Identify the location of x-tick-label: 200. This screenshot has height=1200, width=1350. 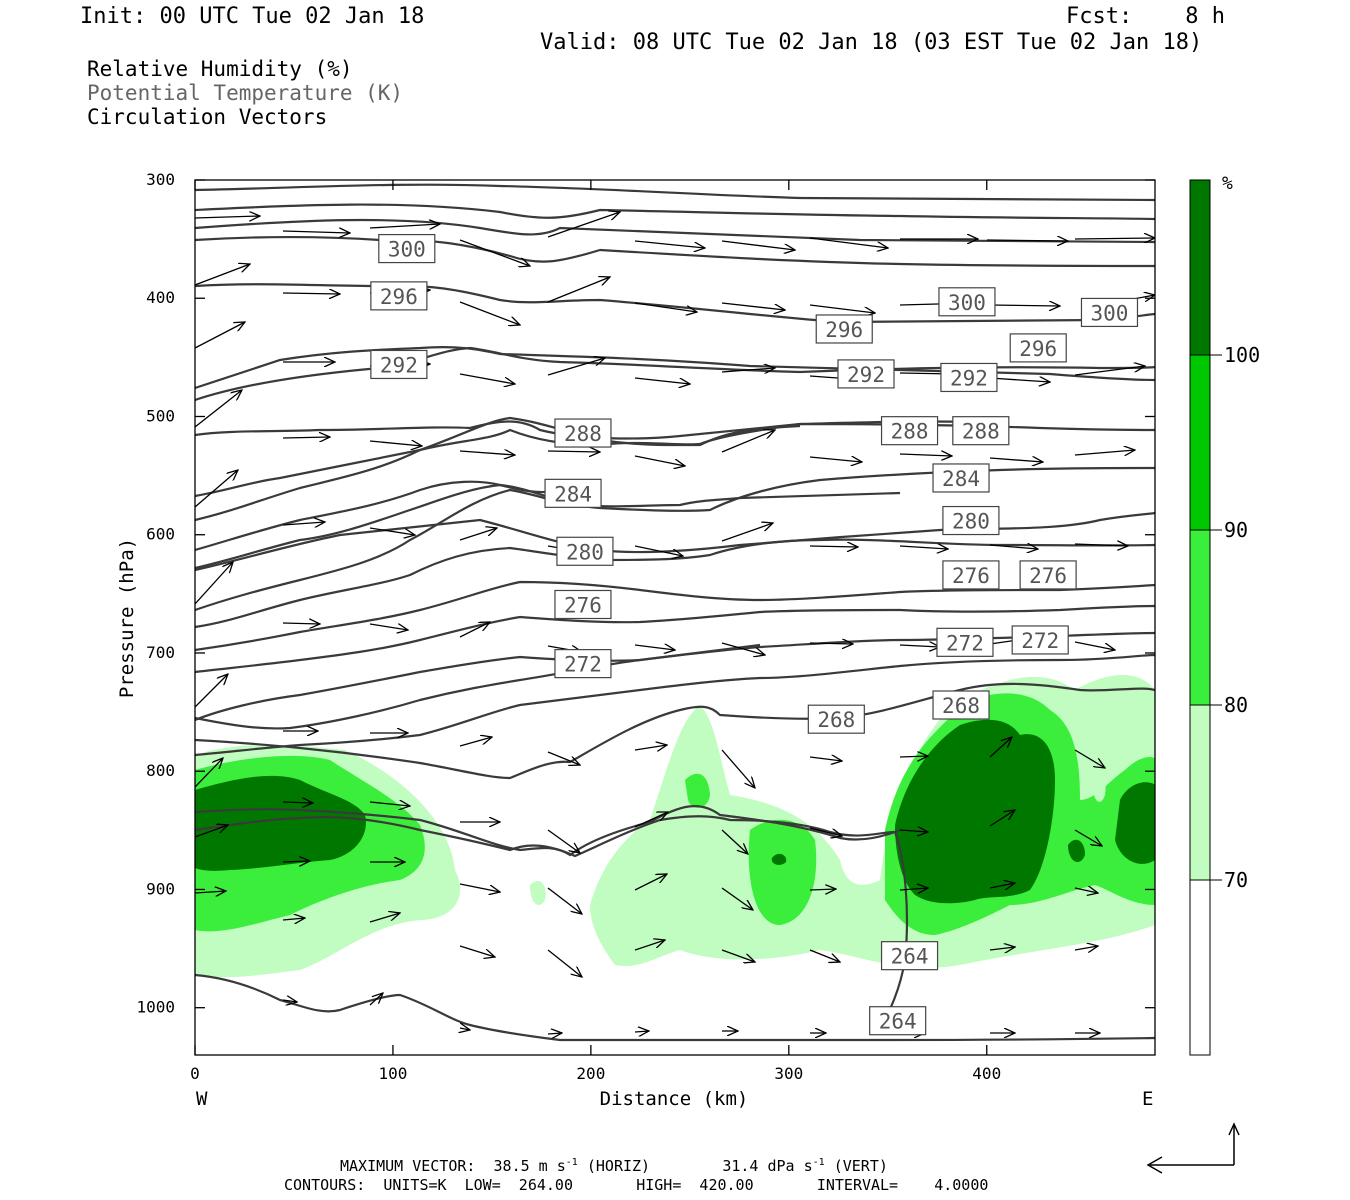
(590, 1073).